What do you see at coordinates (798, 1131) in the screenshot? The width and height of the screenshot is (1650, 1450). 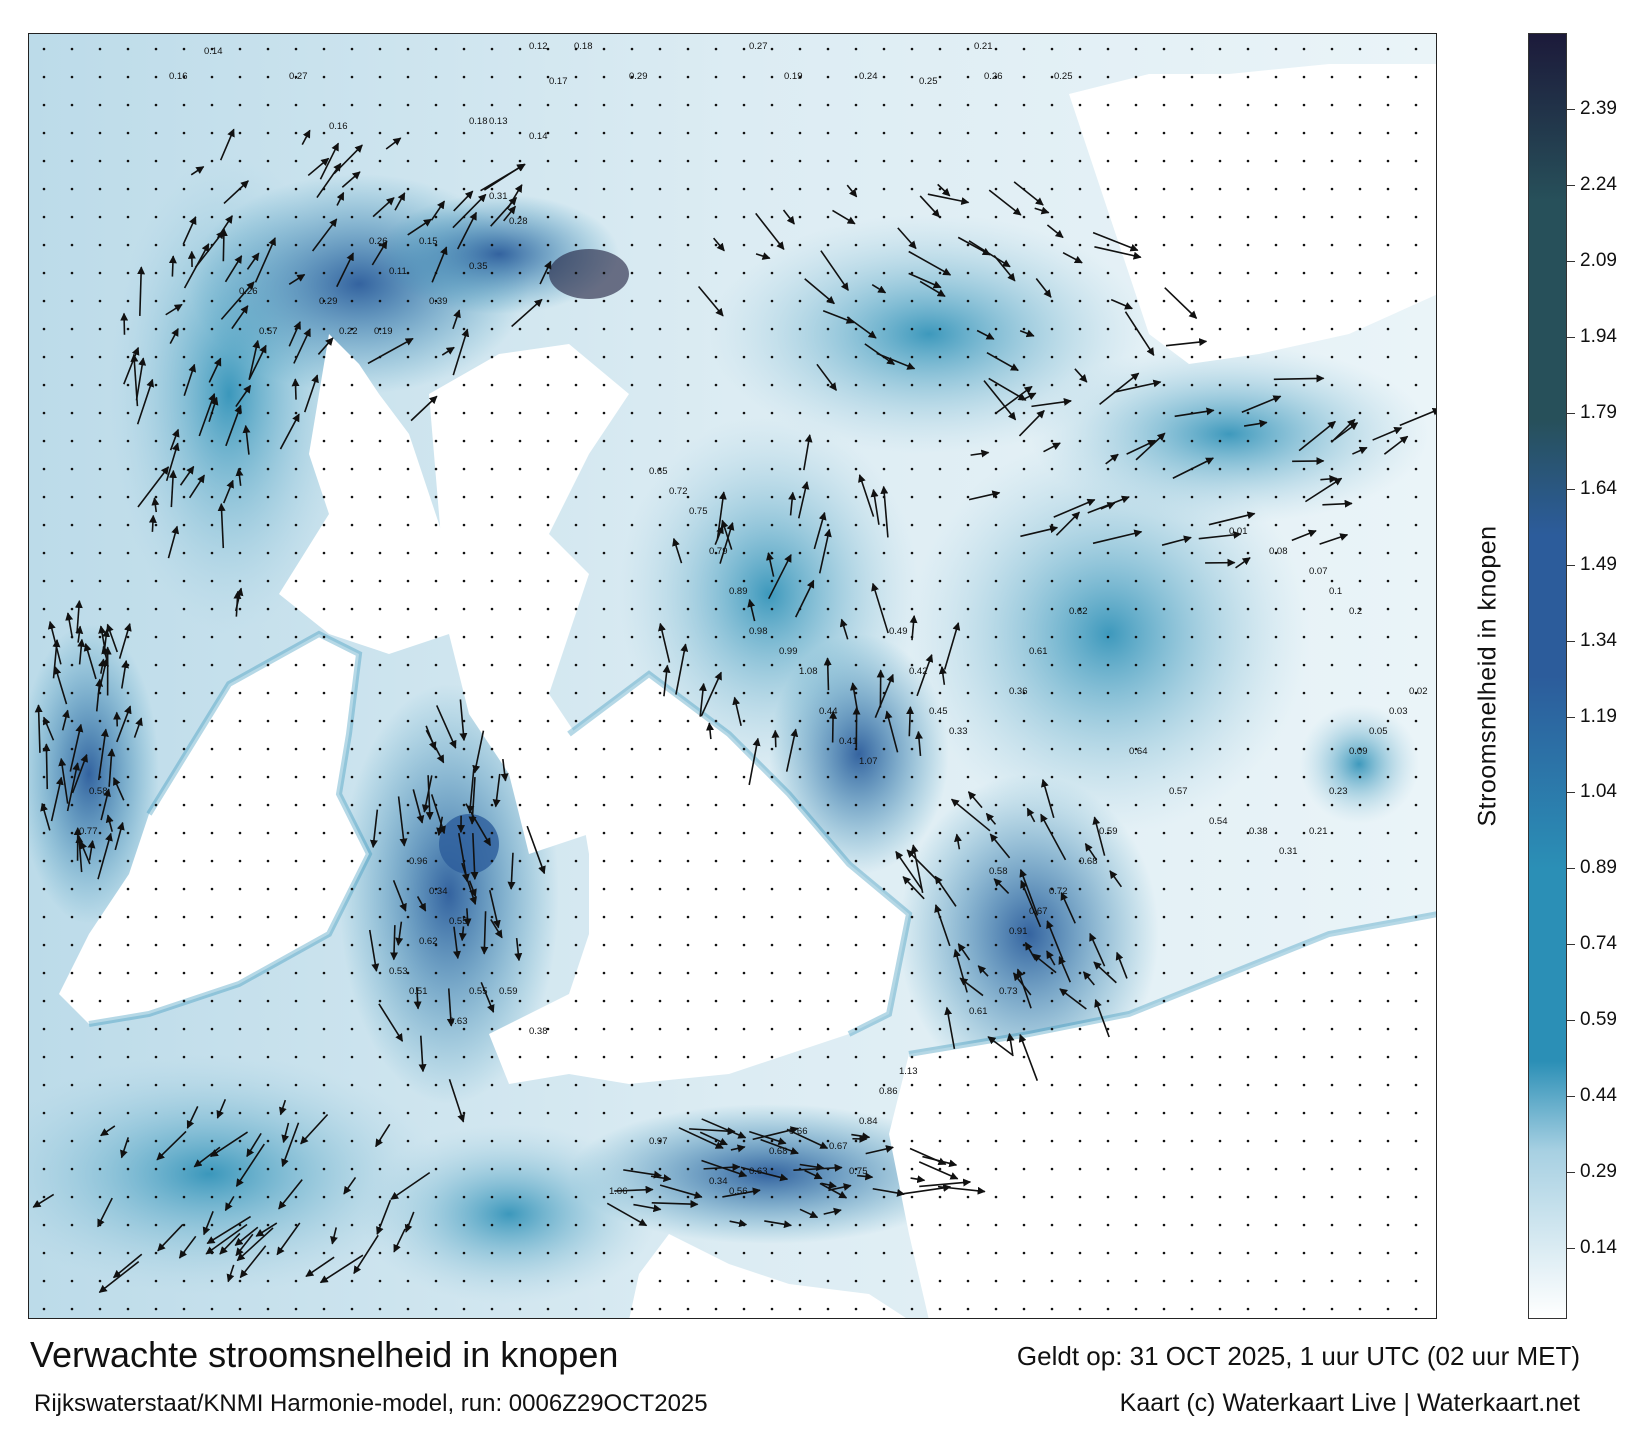 I see `speed-label: 0.66` at bounding box center [798, 1131].